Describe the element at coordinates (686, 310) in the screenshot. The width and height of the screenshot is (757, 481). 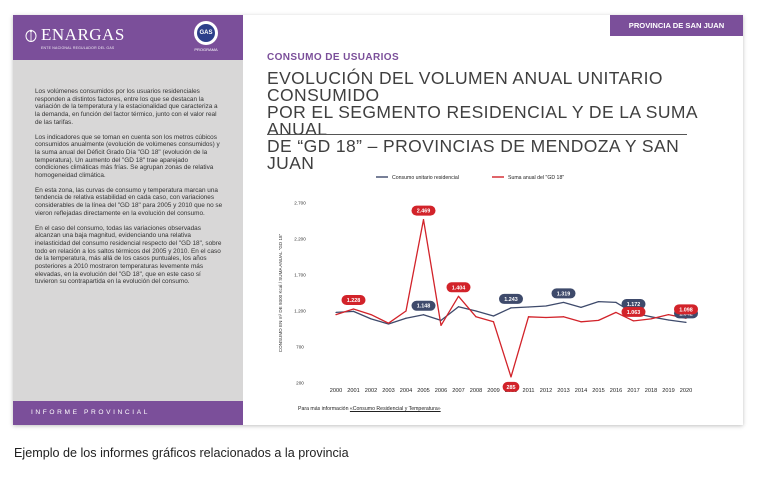
I see `data-label: 1.098` at that location.